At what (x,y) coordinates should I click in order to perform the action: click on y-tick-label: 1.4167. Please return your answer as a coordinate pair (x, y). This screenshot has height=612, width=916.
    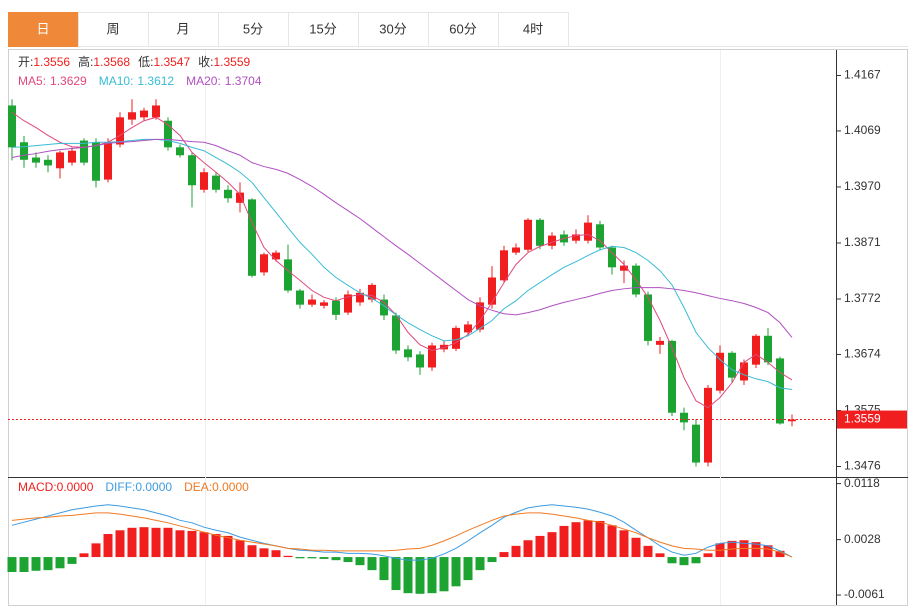
    Looking at the image, I should click on (862, 75).